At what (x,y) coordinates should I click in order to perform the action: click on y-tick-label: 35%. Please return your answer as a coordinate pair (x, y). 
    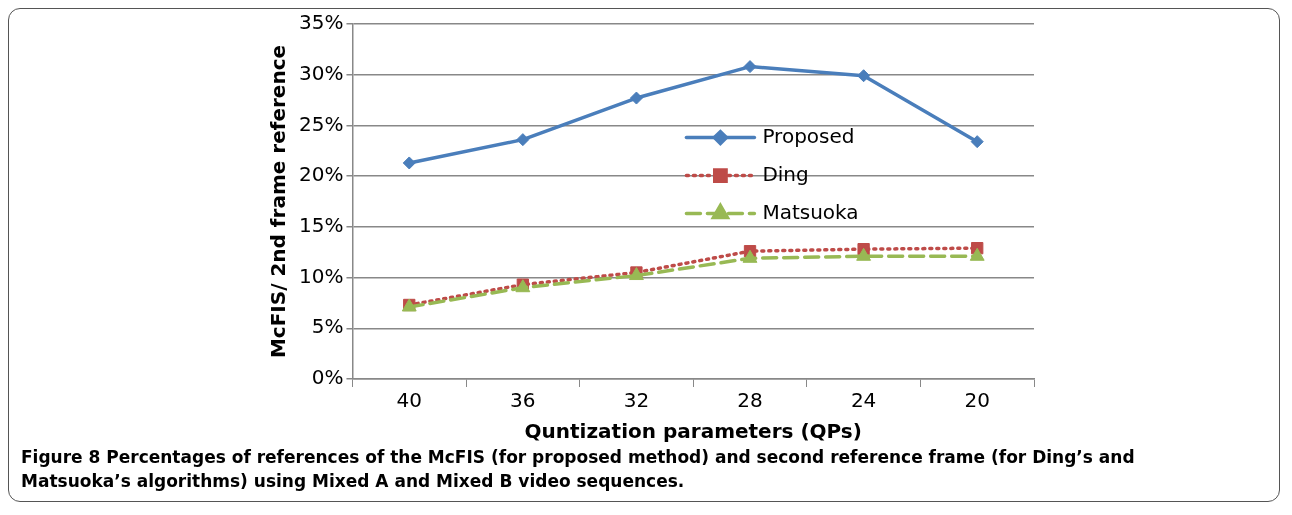
    Looking at the image, I should click on (321, 22).